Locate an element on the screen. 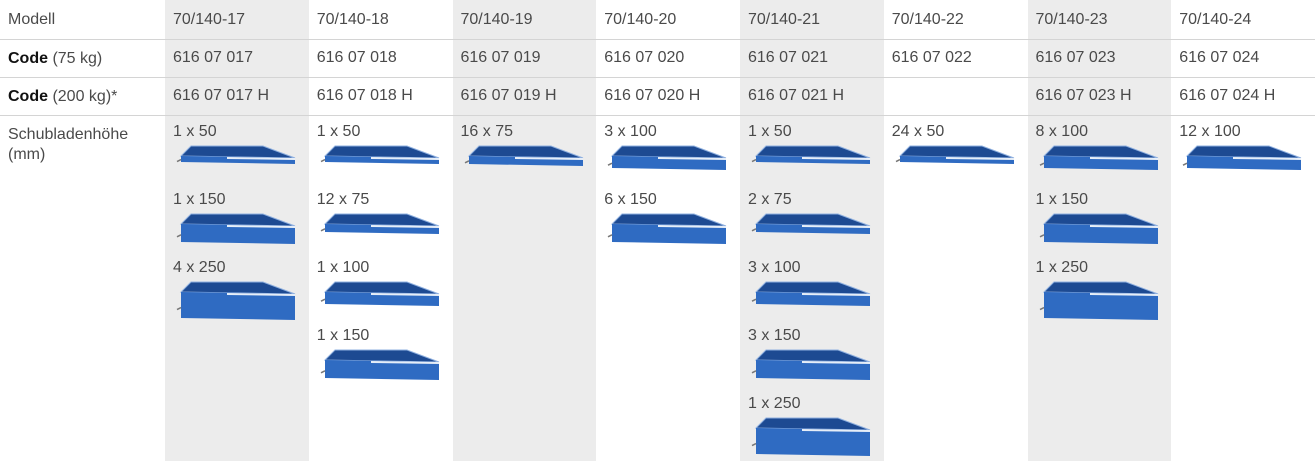 The height and width of the screenshot is (461, 1315). drawer-label: 4 x 250 is located at coordinates (199, 267).